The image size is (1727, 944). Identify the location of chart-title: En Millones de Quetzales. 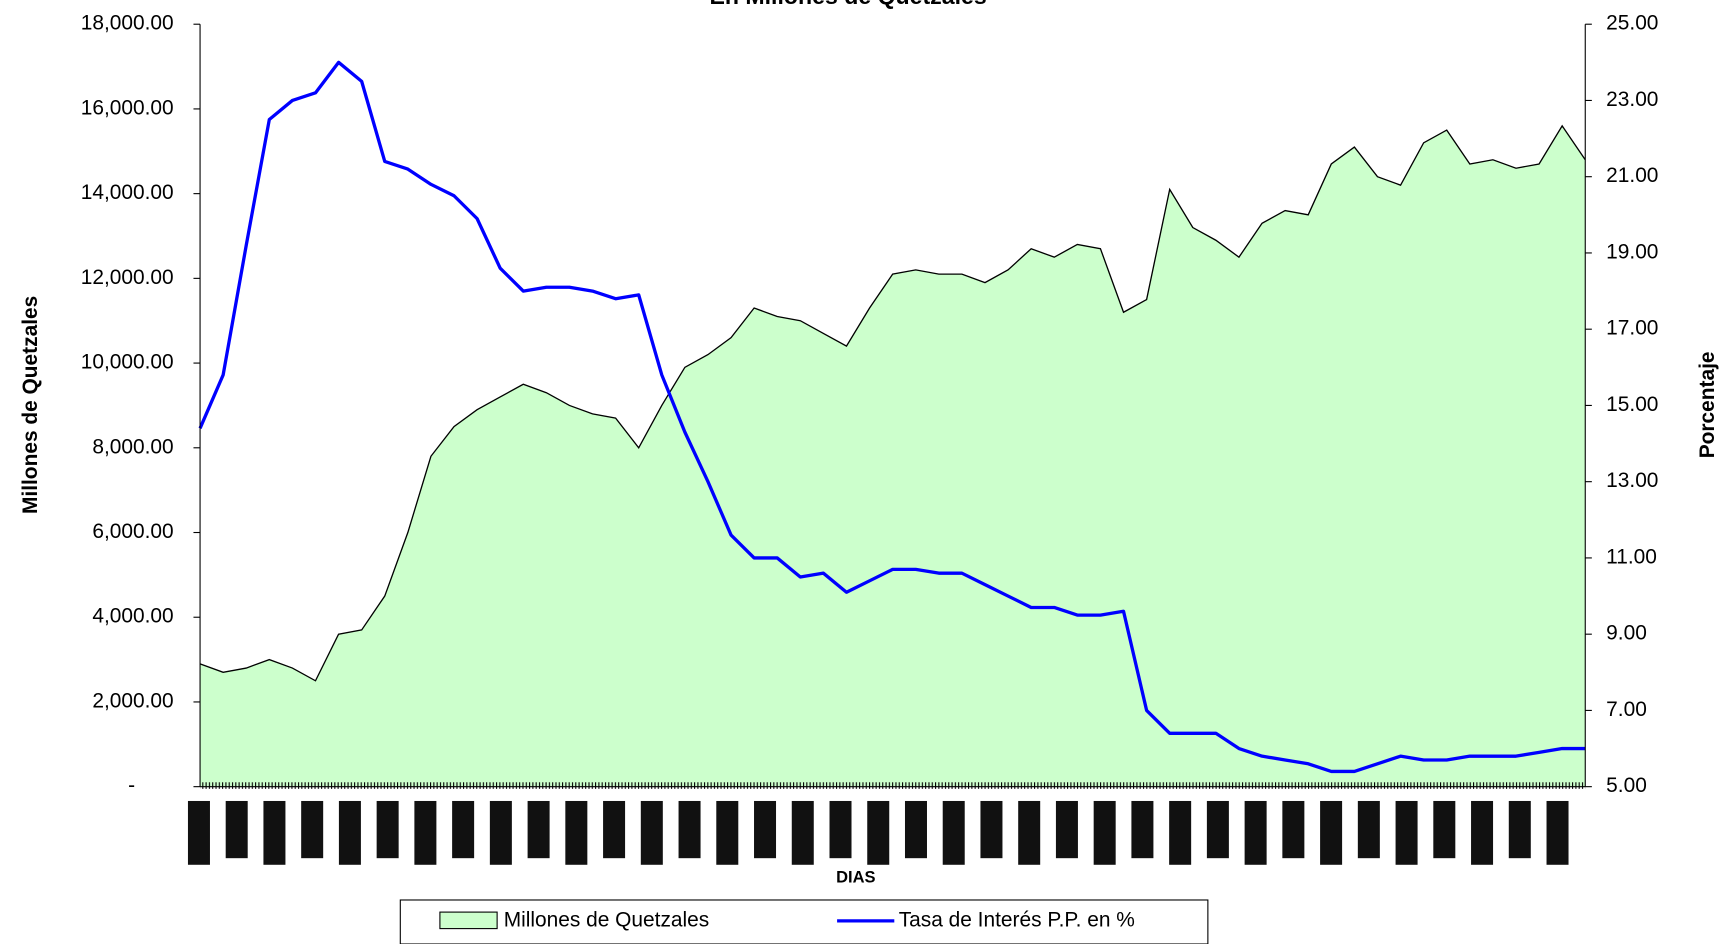
(847, 4).